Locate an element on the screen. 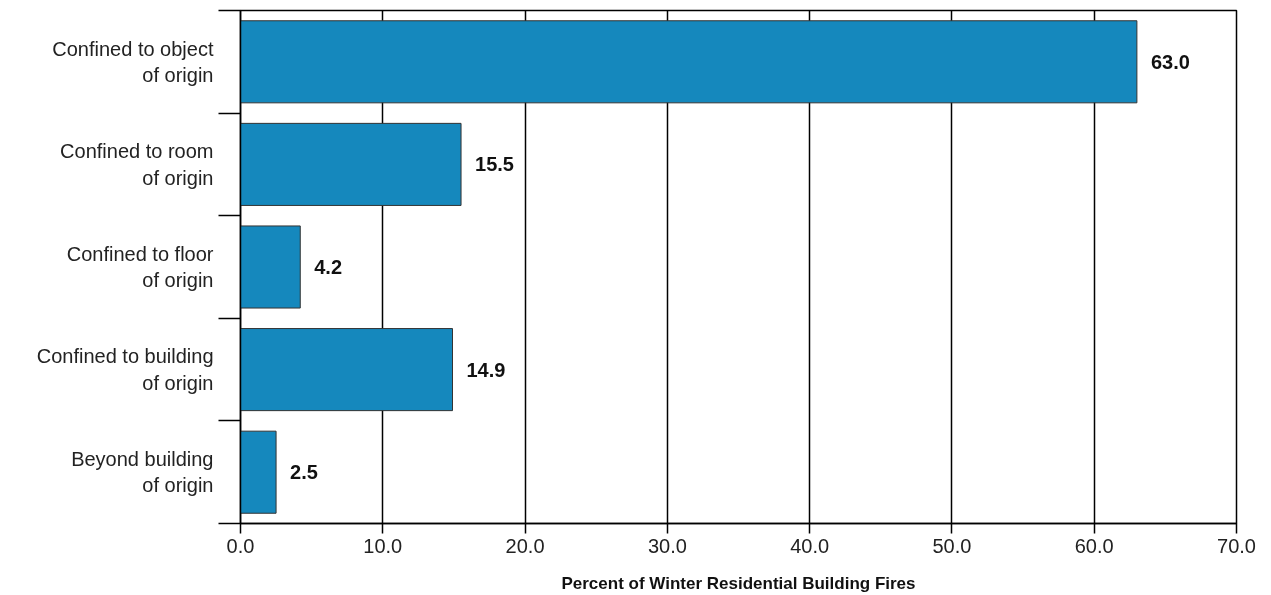  y-tick-label: Confined to object of origin is located at coordinates (133, 61).